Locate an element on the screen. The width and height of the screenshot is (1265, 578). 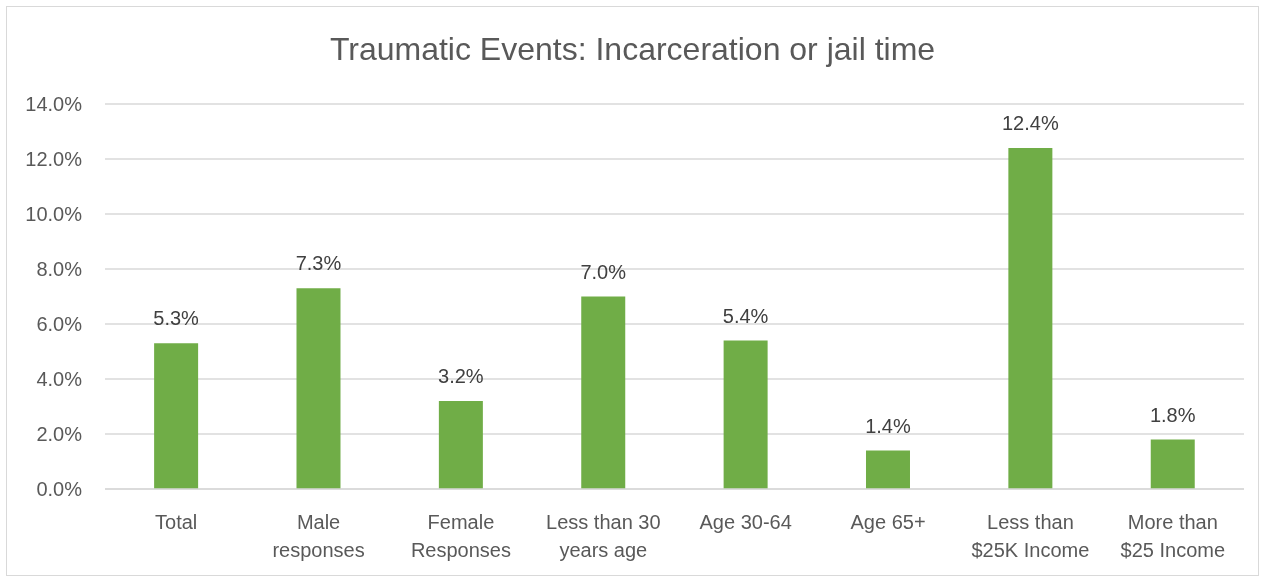
data-label: 5.4% is located at coordinates (745, 315).